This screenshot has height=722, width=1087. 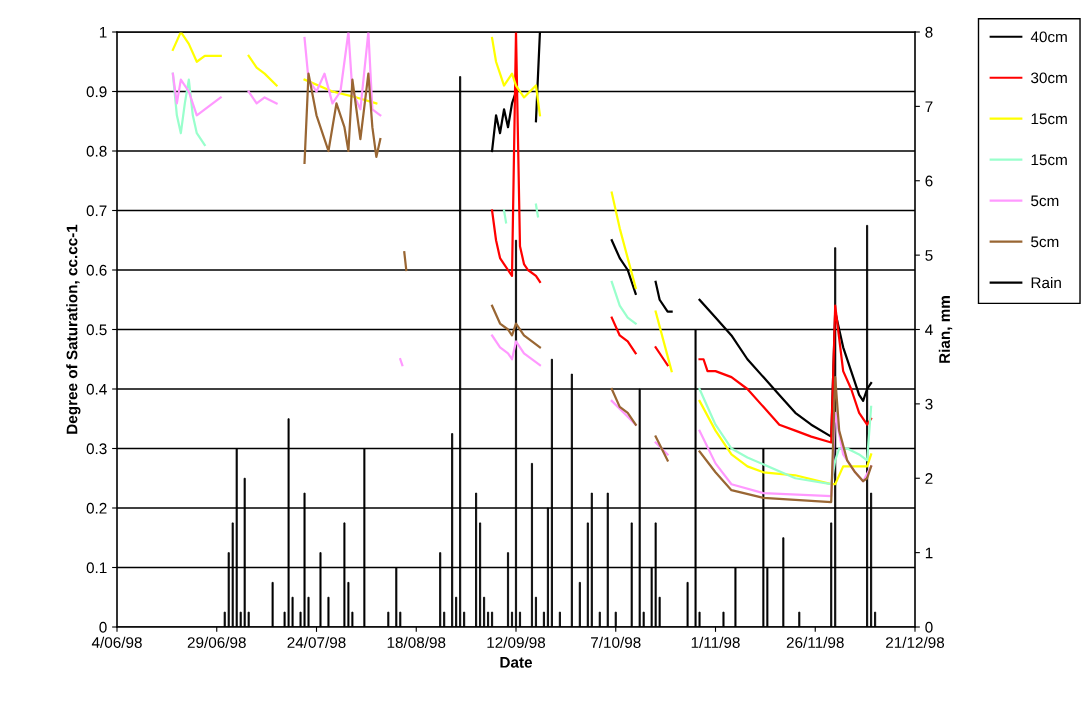 I want to click on y2-tick-label: 4, so click(x=929, y=330).